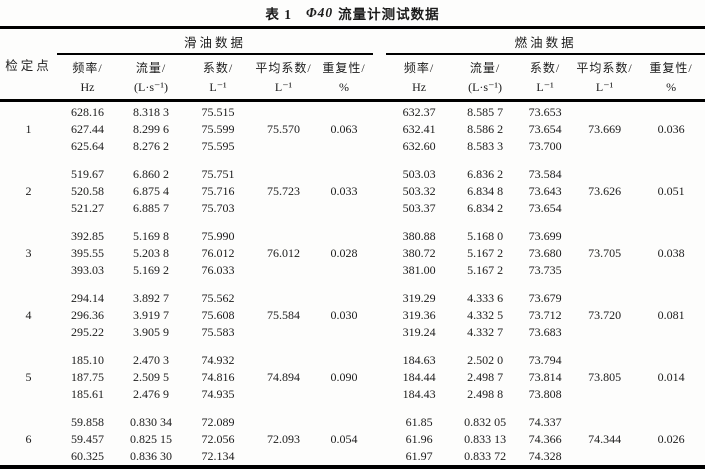  Describe the element at coordinates (151, 174) in the screenshot. I see `slide-oil-flow-cell: 6.860 2` at that location.